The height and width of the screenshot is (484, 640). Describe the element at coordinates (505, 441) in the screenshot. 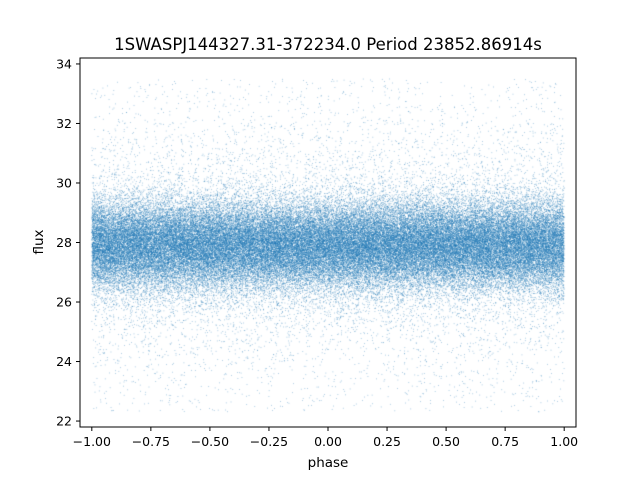

I see `x-tick-label: 0.75` at that location.